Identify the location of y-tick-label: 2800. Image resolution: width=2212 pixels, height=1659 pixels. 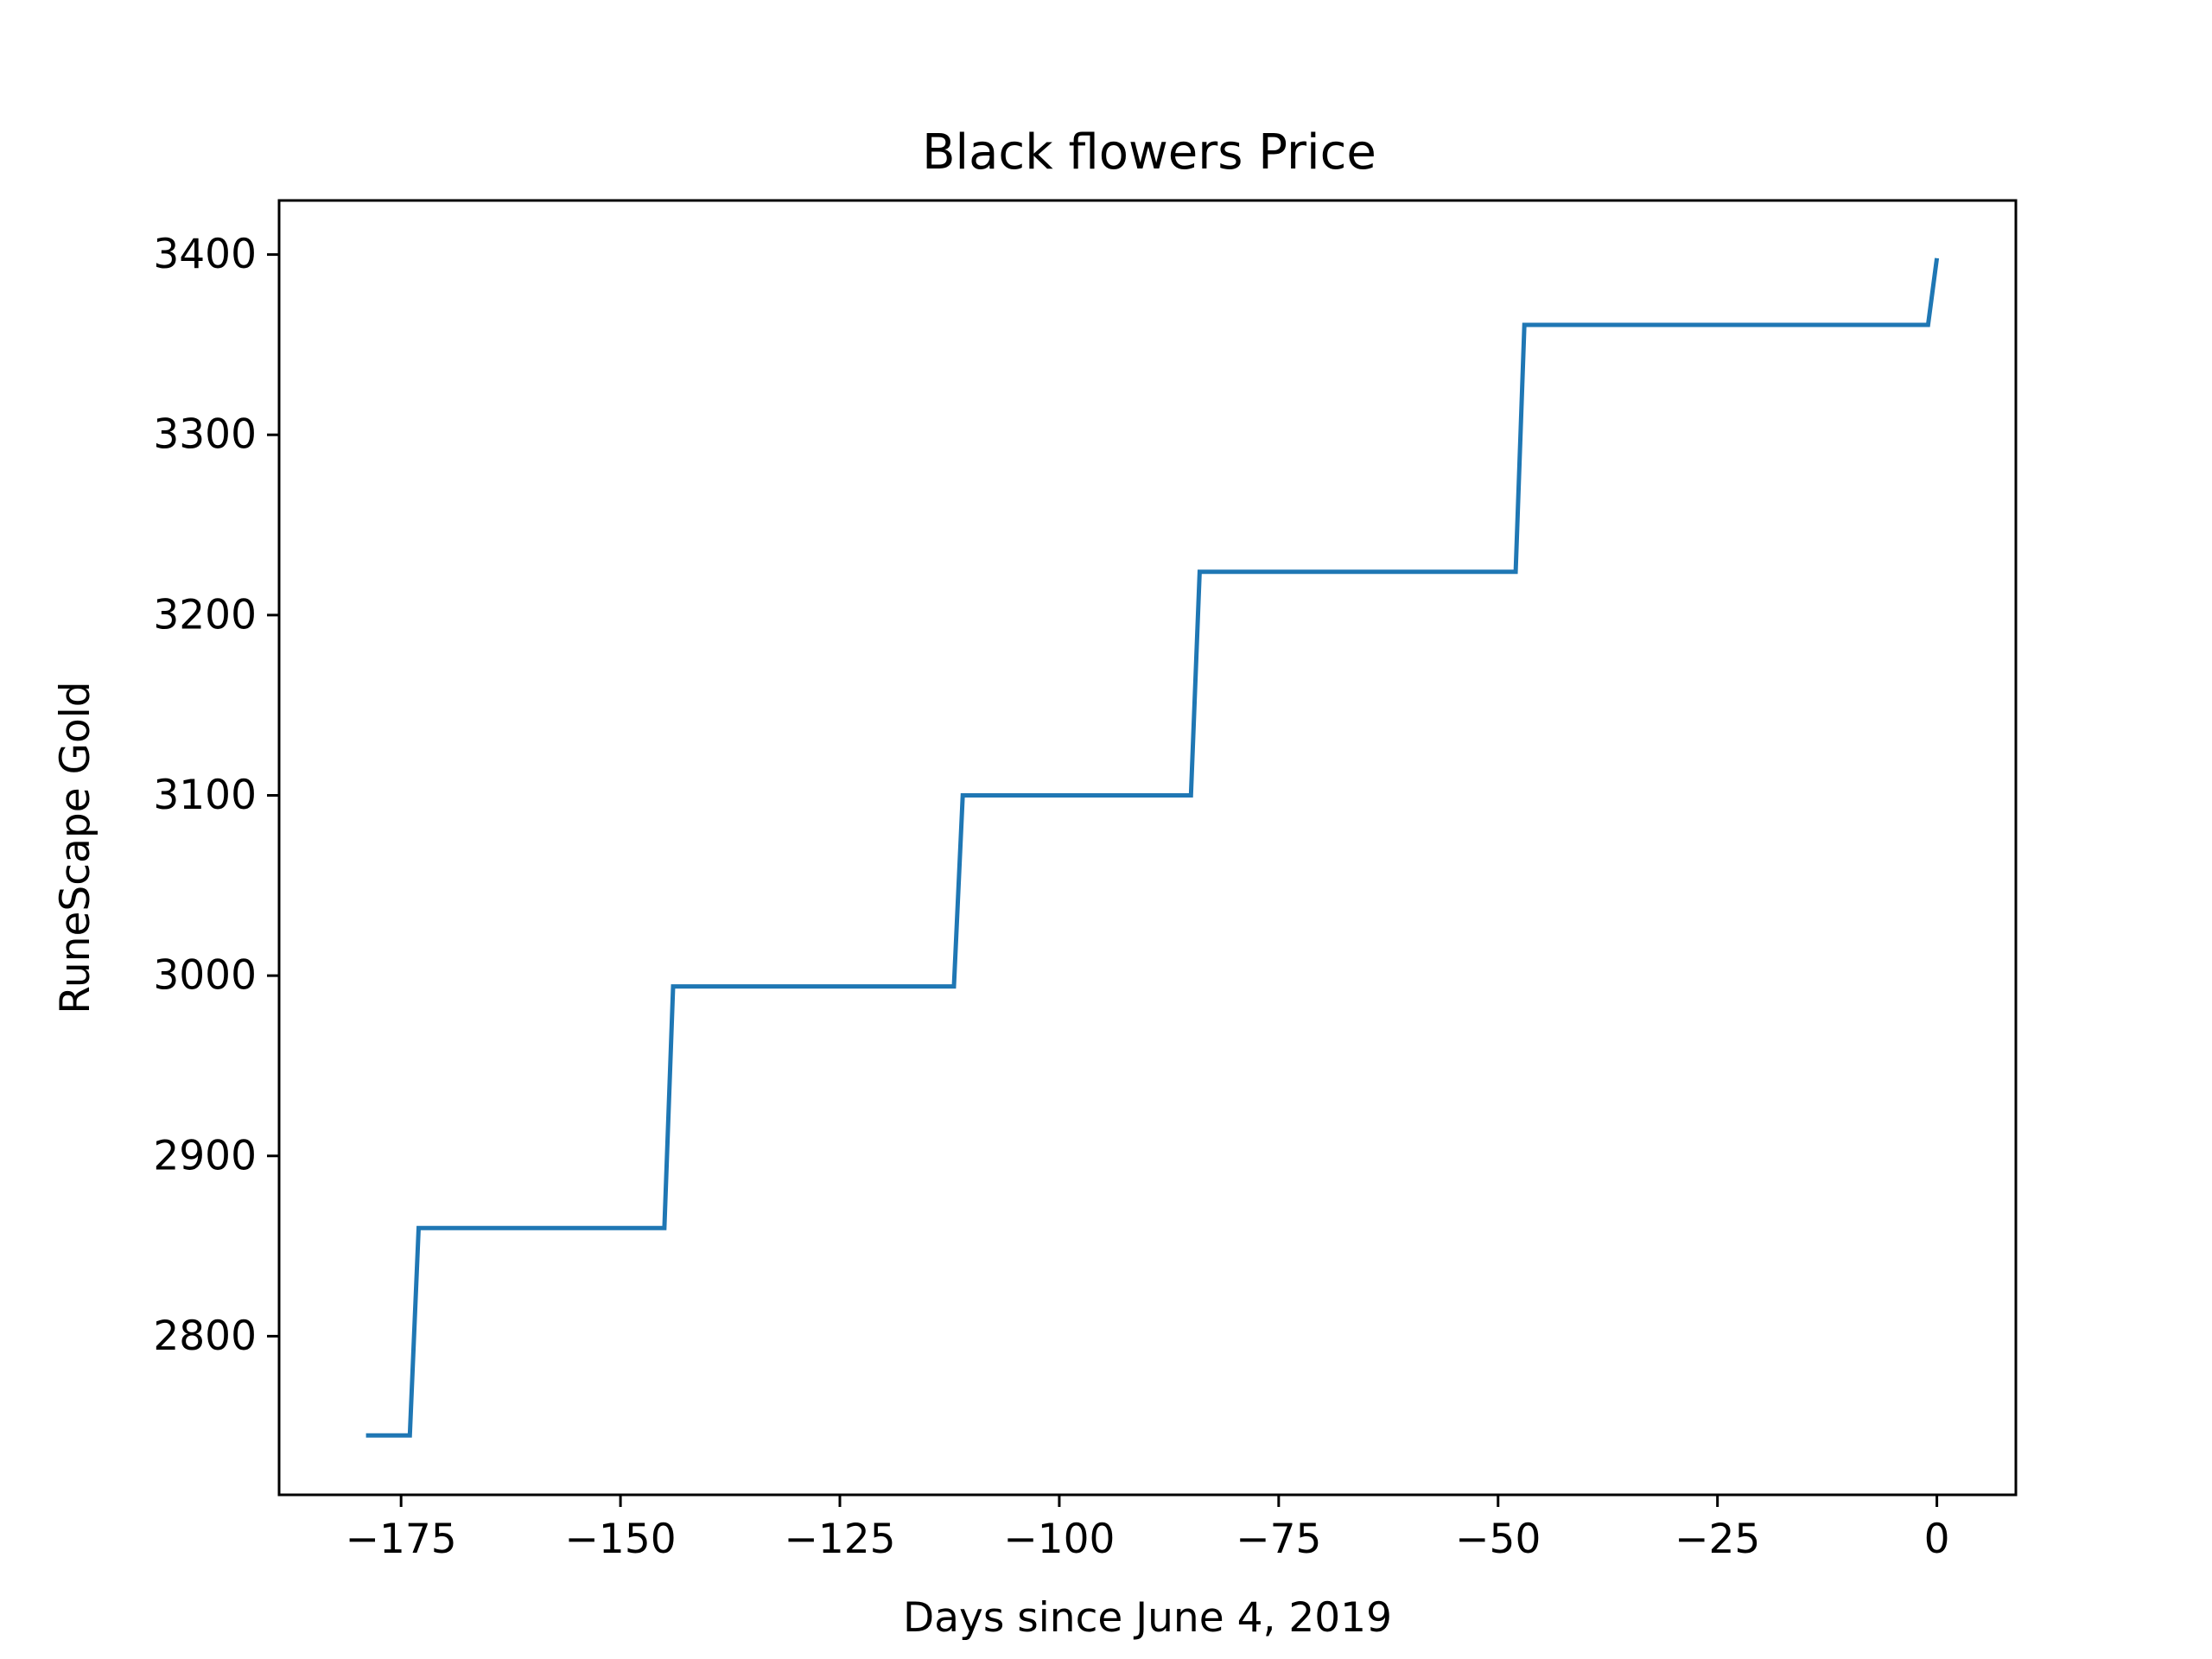
(205, 1336).